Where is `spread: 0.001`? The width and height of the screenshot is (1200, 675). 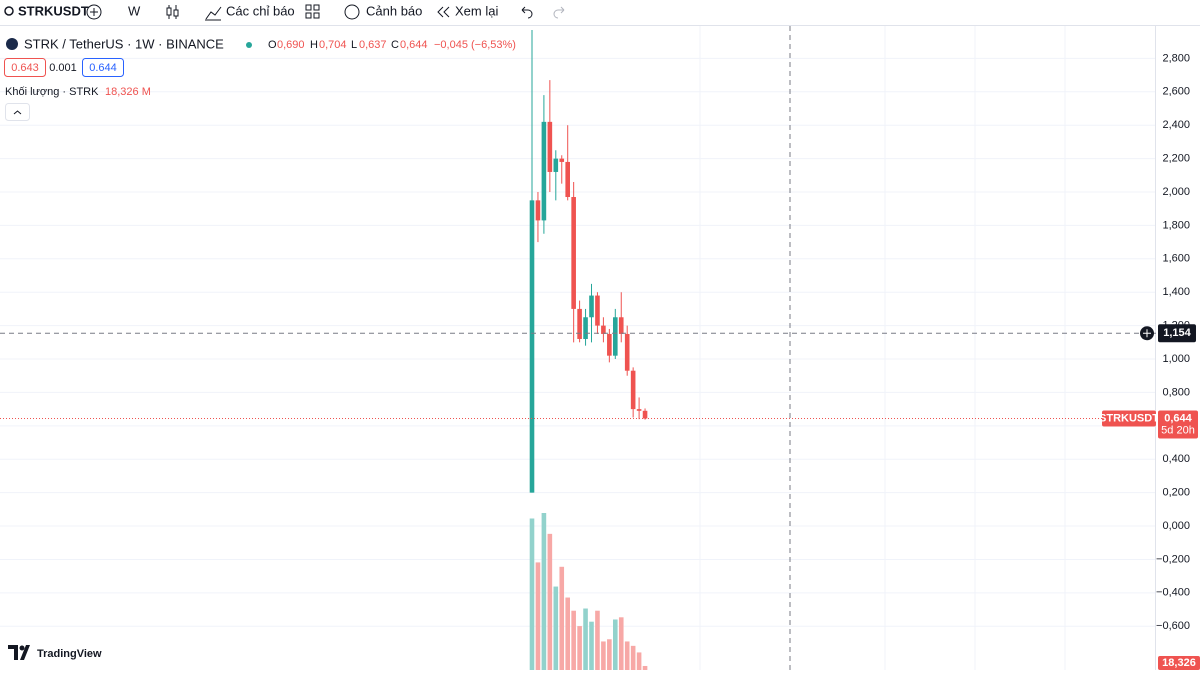
spread: 0.001 is located at coordinates (63, 68).